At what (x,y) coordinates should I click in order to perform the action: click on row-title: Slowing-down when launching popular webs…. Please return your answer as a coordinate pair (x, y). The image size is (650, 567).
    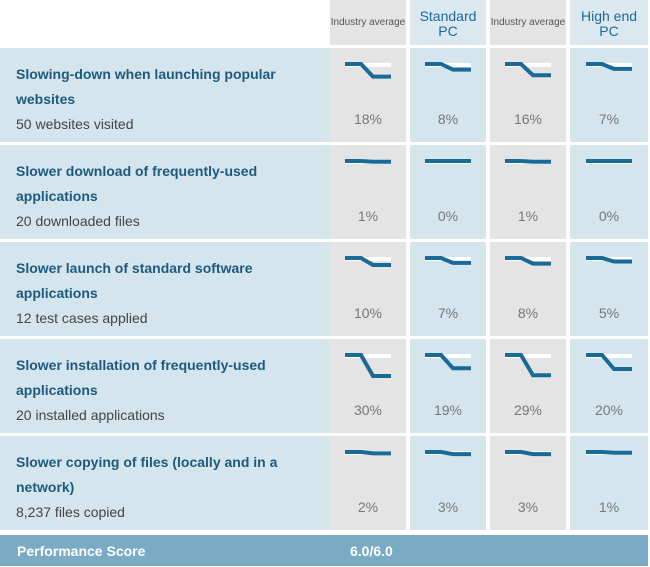
    Looking at the image, I should click on (146, 86).